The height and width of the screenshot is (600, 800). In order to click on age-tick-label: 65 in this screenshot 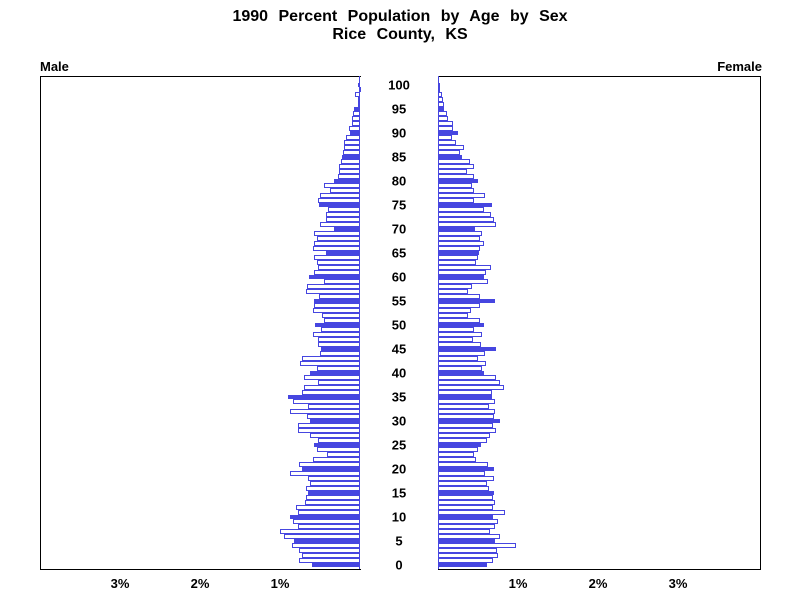, I will do `click(399, 253)`.